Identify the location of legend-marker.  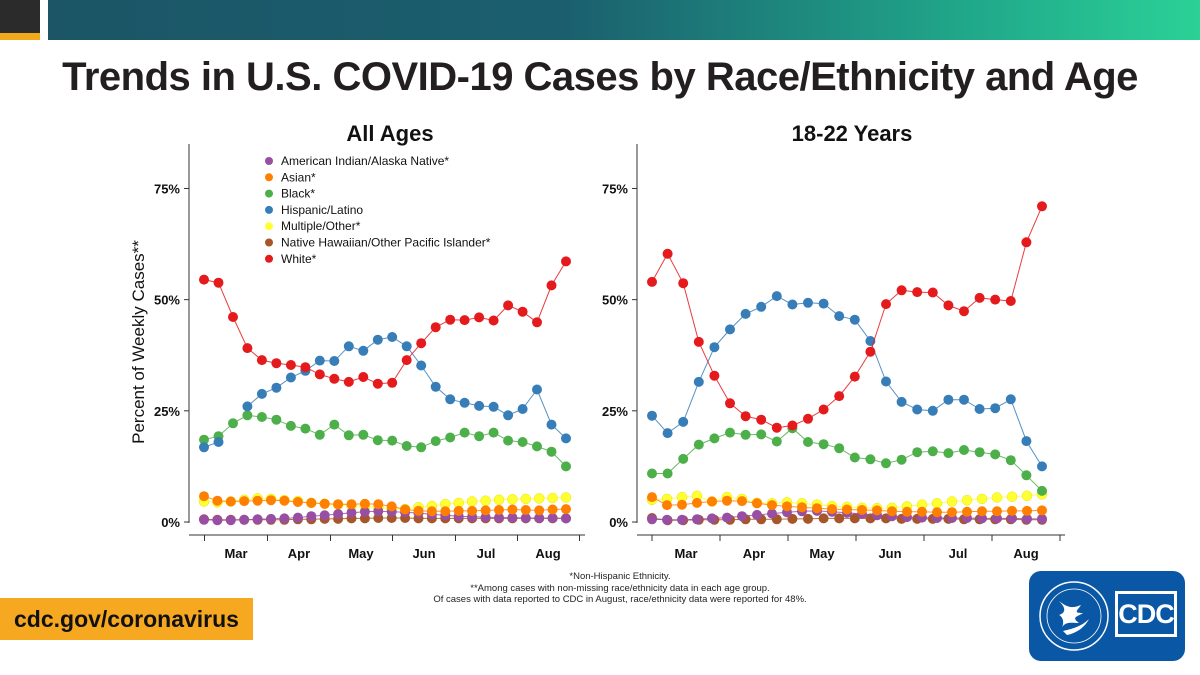
(269, 193).